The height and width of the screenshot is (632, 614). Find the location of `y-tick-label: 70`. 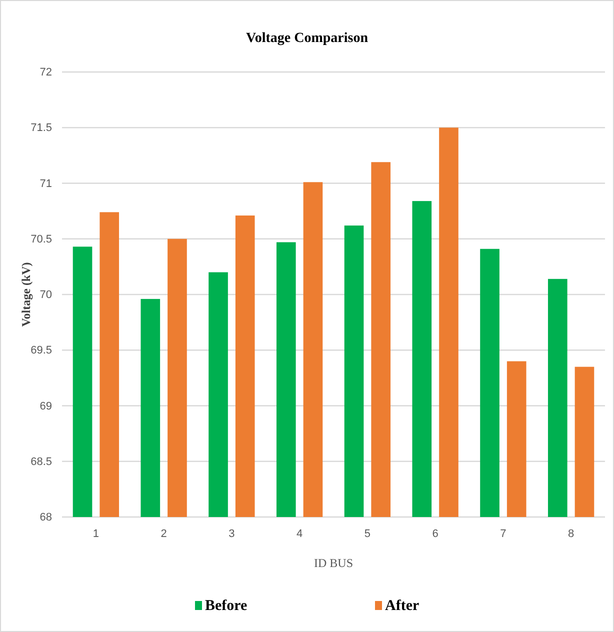

y-tick-label: 70 is located at coordinates (46, 295).